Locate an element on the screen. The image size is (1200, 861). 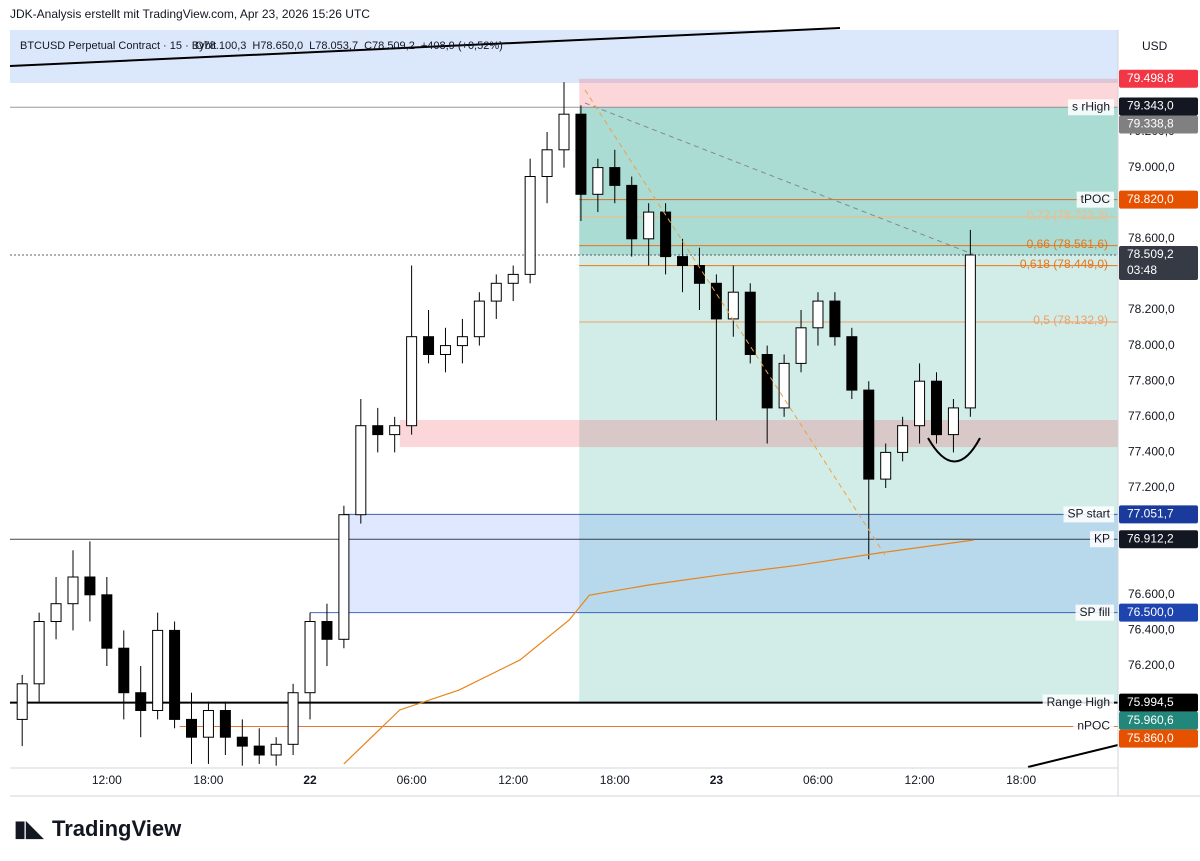
x-tick-label: 23 is located at coordinates (717, 780).